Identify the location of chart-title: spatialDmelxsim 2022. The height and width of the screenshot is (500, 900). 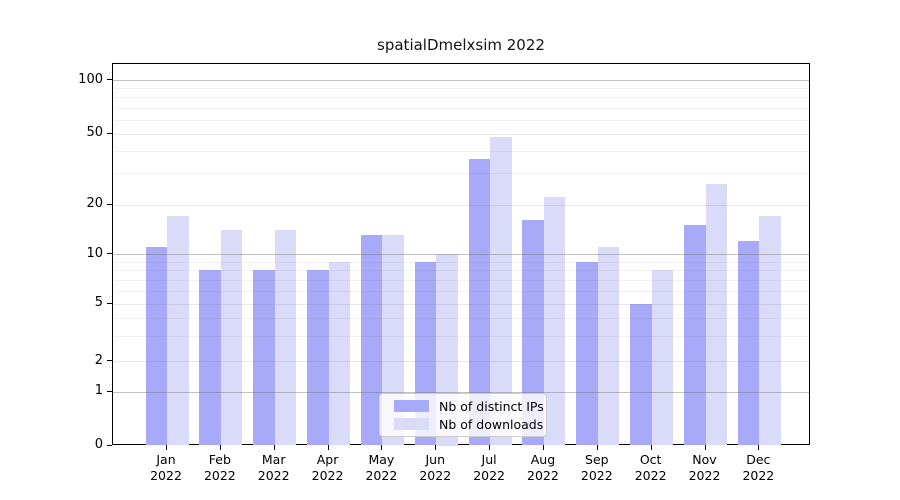
(461, 45).